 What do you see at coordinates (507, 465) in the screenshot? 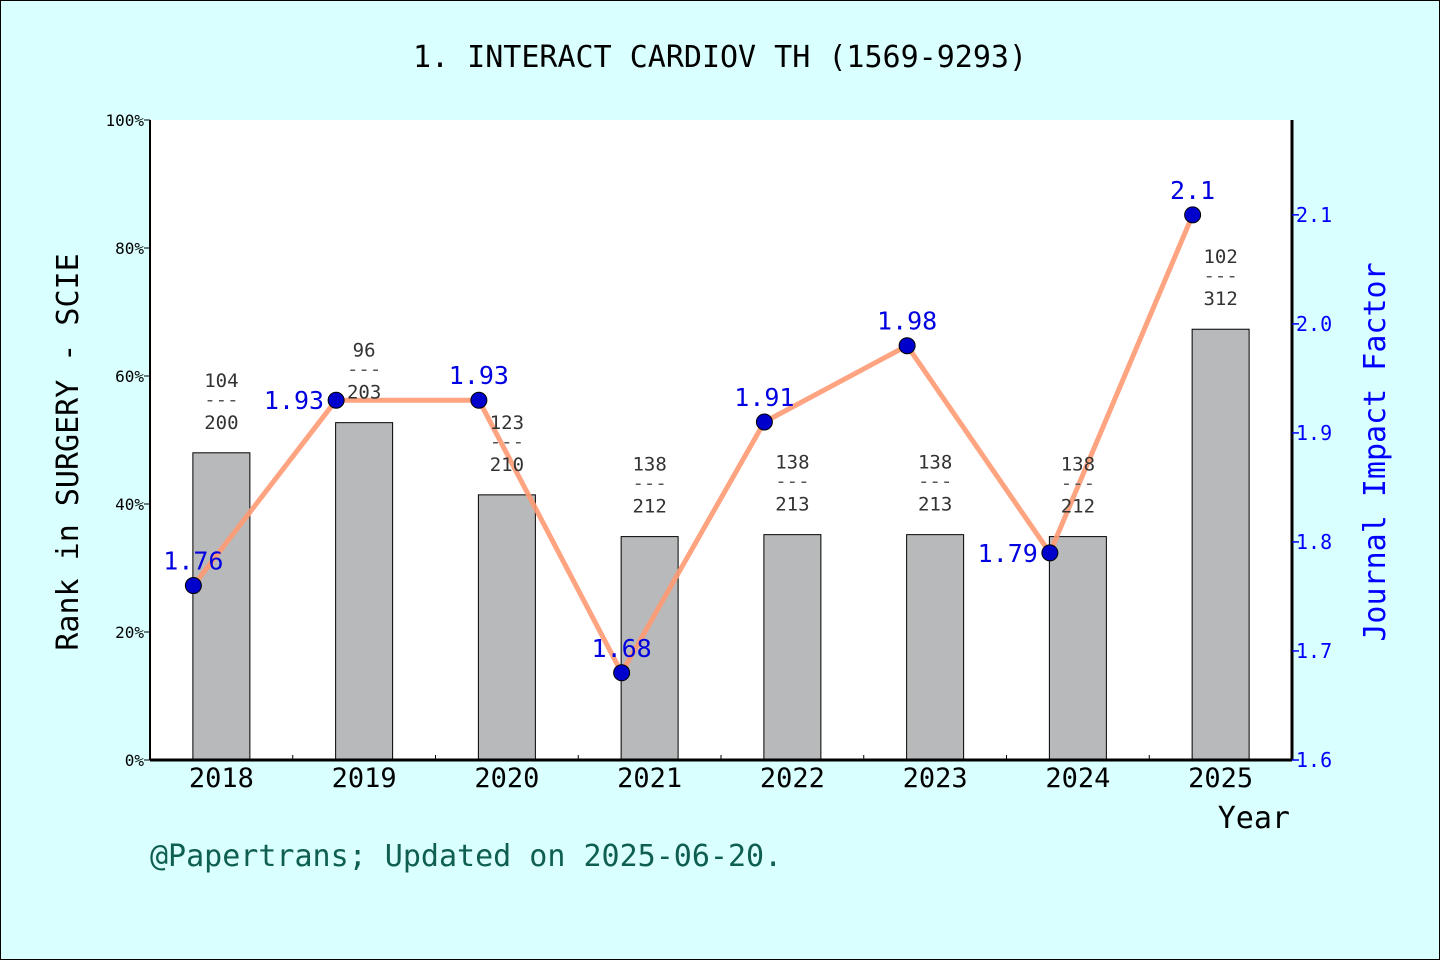
I see `total-label: 210` at bounding box center [507, 465].